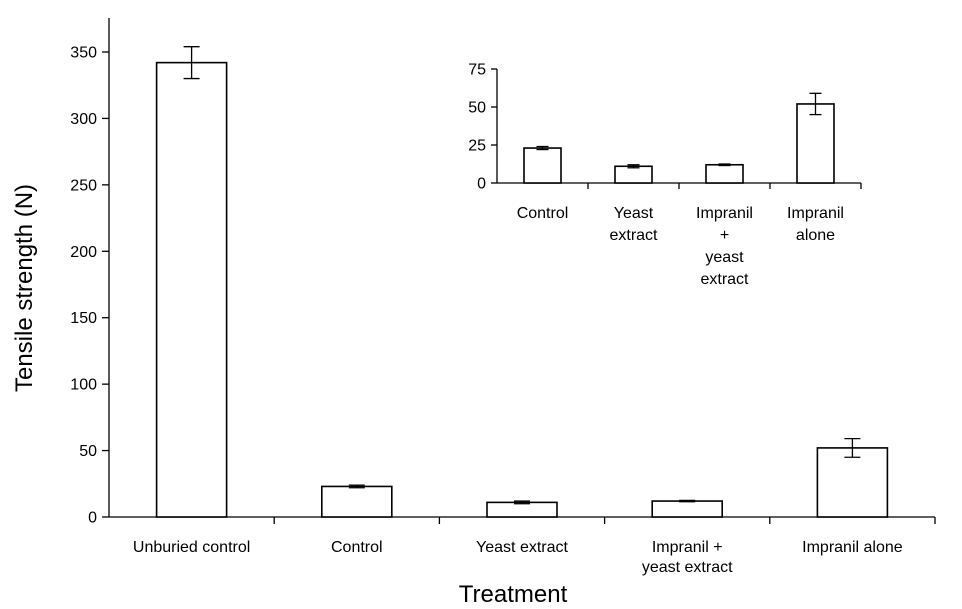  I want to click on inset-y-tick-label: 50, so click(477, 108).